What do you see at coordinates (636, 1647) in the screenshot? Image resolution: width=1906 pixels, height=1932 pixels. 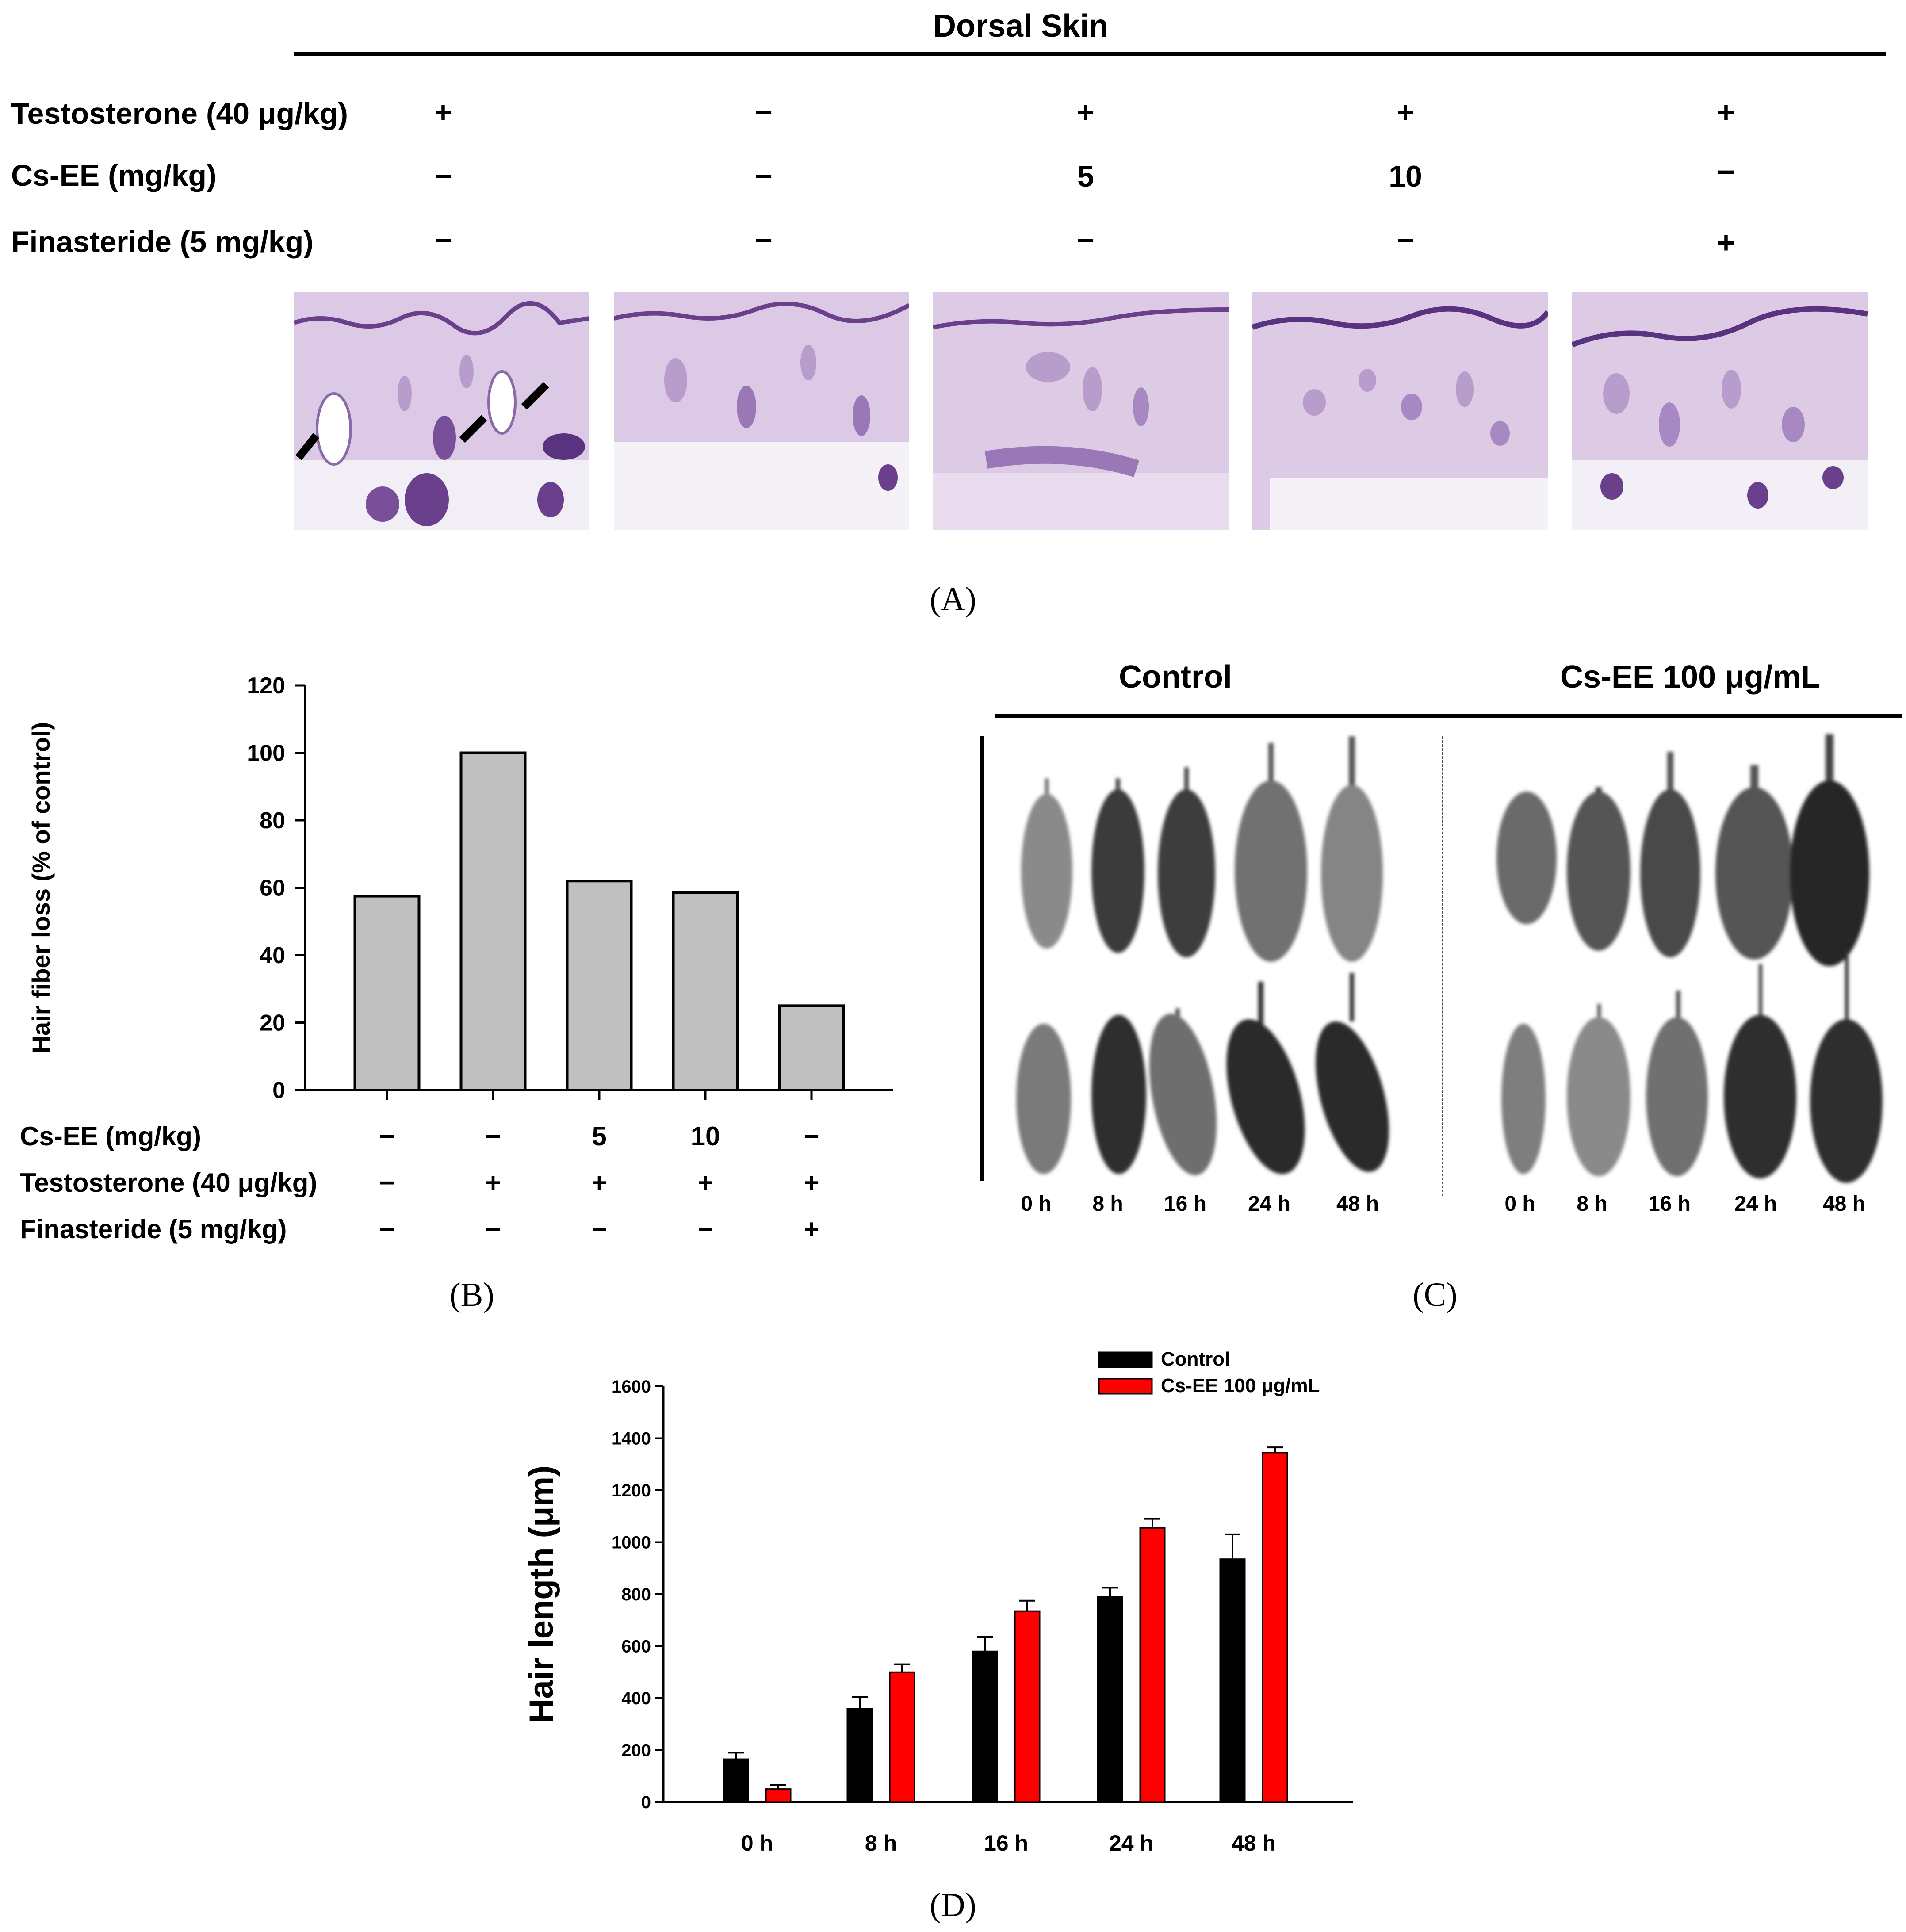 I see `chart-d-y-tick-label: 600` at bounding box center [636, 1647].